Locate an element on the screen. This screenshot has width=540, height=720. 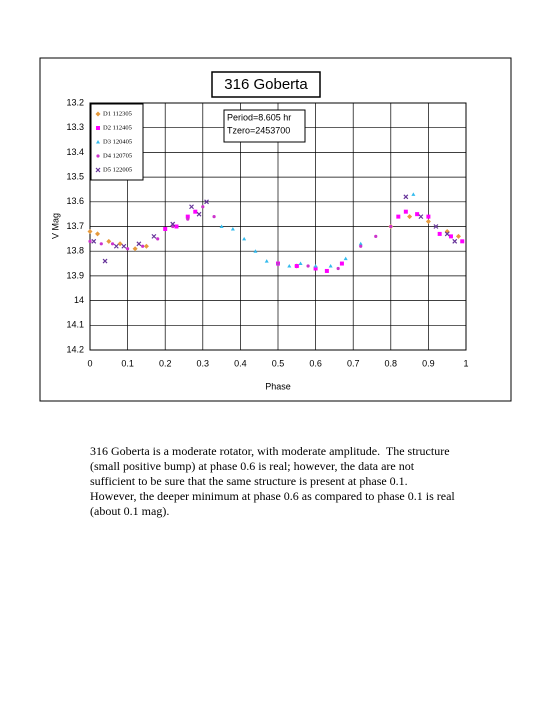
x-tick-label: 0.9 is located at coordinates (428, 363).